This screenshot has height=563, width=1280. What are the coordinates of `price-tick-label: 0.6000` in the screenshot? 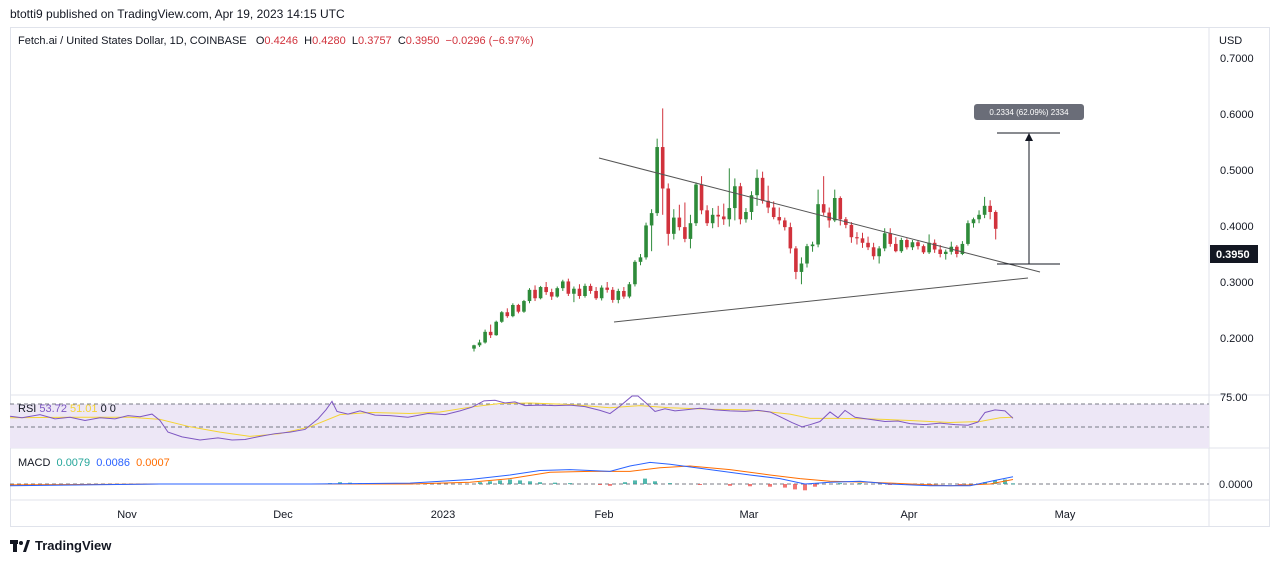 It's located at (1237, 115).